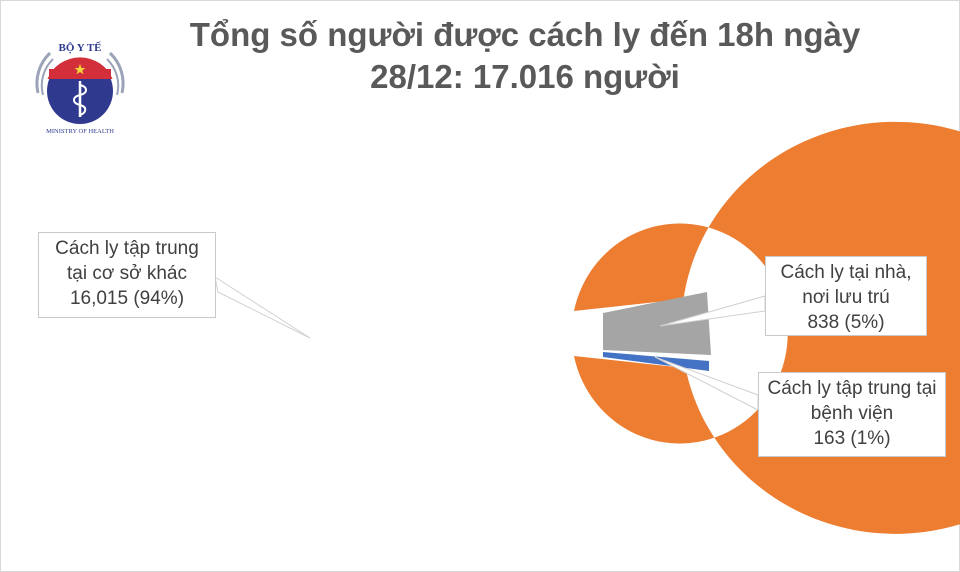  Describe the element at coordinates (852, 414) in the screenshot. I see `data-label-benh-vien: Cách ly tập trung tại bệnh viện 163 (1%)` at that location.